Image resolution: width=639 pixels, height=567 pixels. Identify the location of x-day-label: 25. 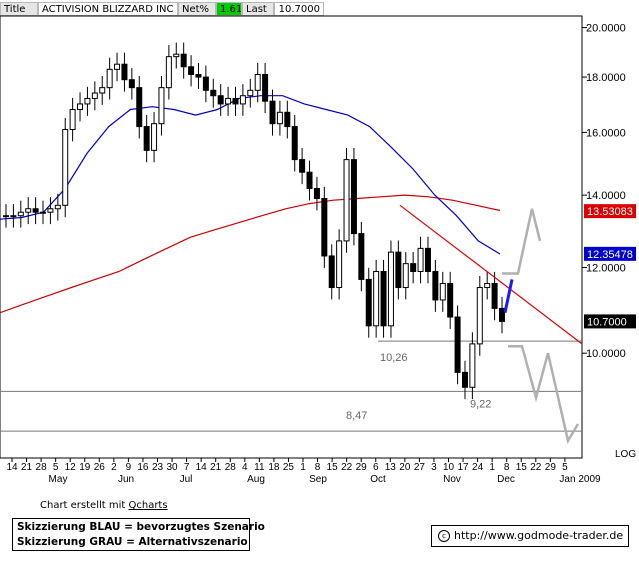
(289, 467).